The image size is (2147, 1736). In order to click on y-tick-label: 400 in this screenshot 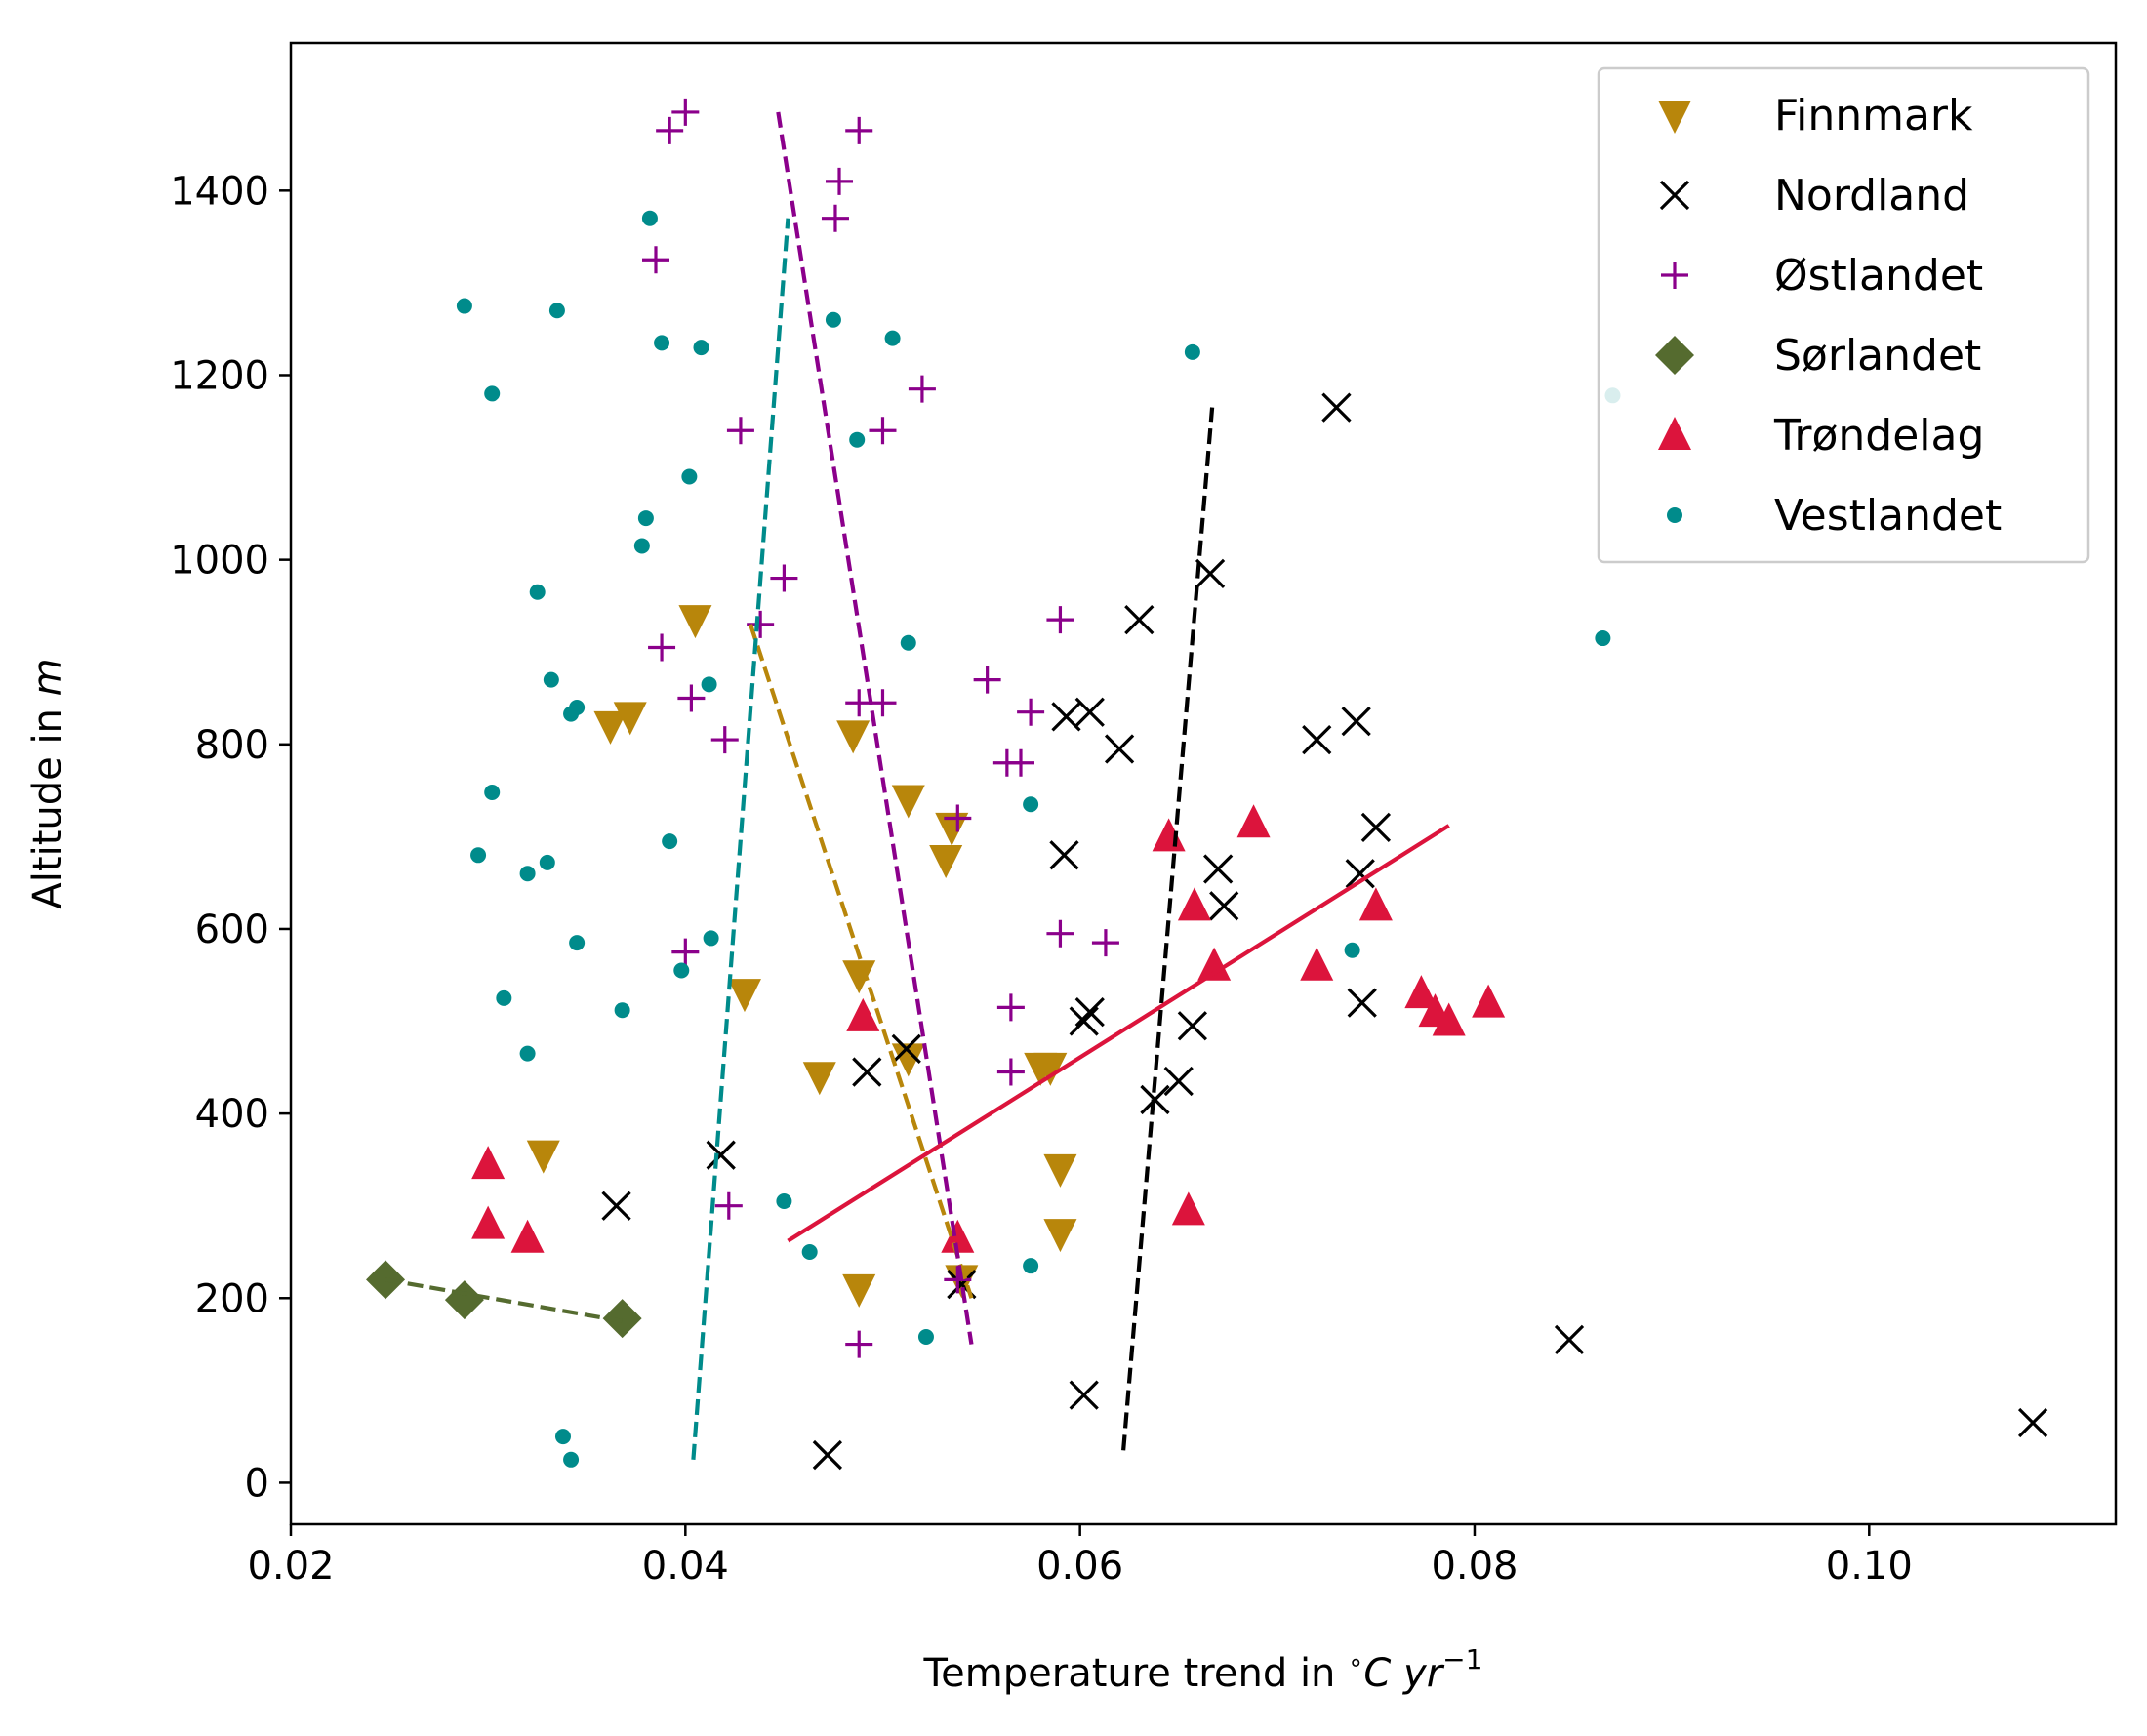, I will do `click(232, 1114)`.